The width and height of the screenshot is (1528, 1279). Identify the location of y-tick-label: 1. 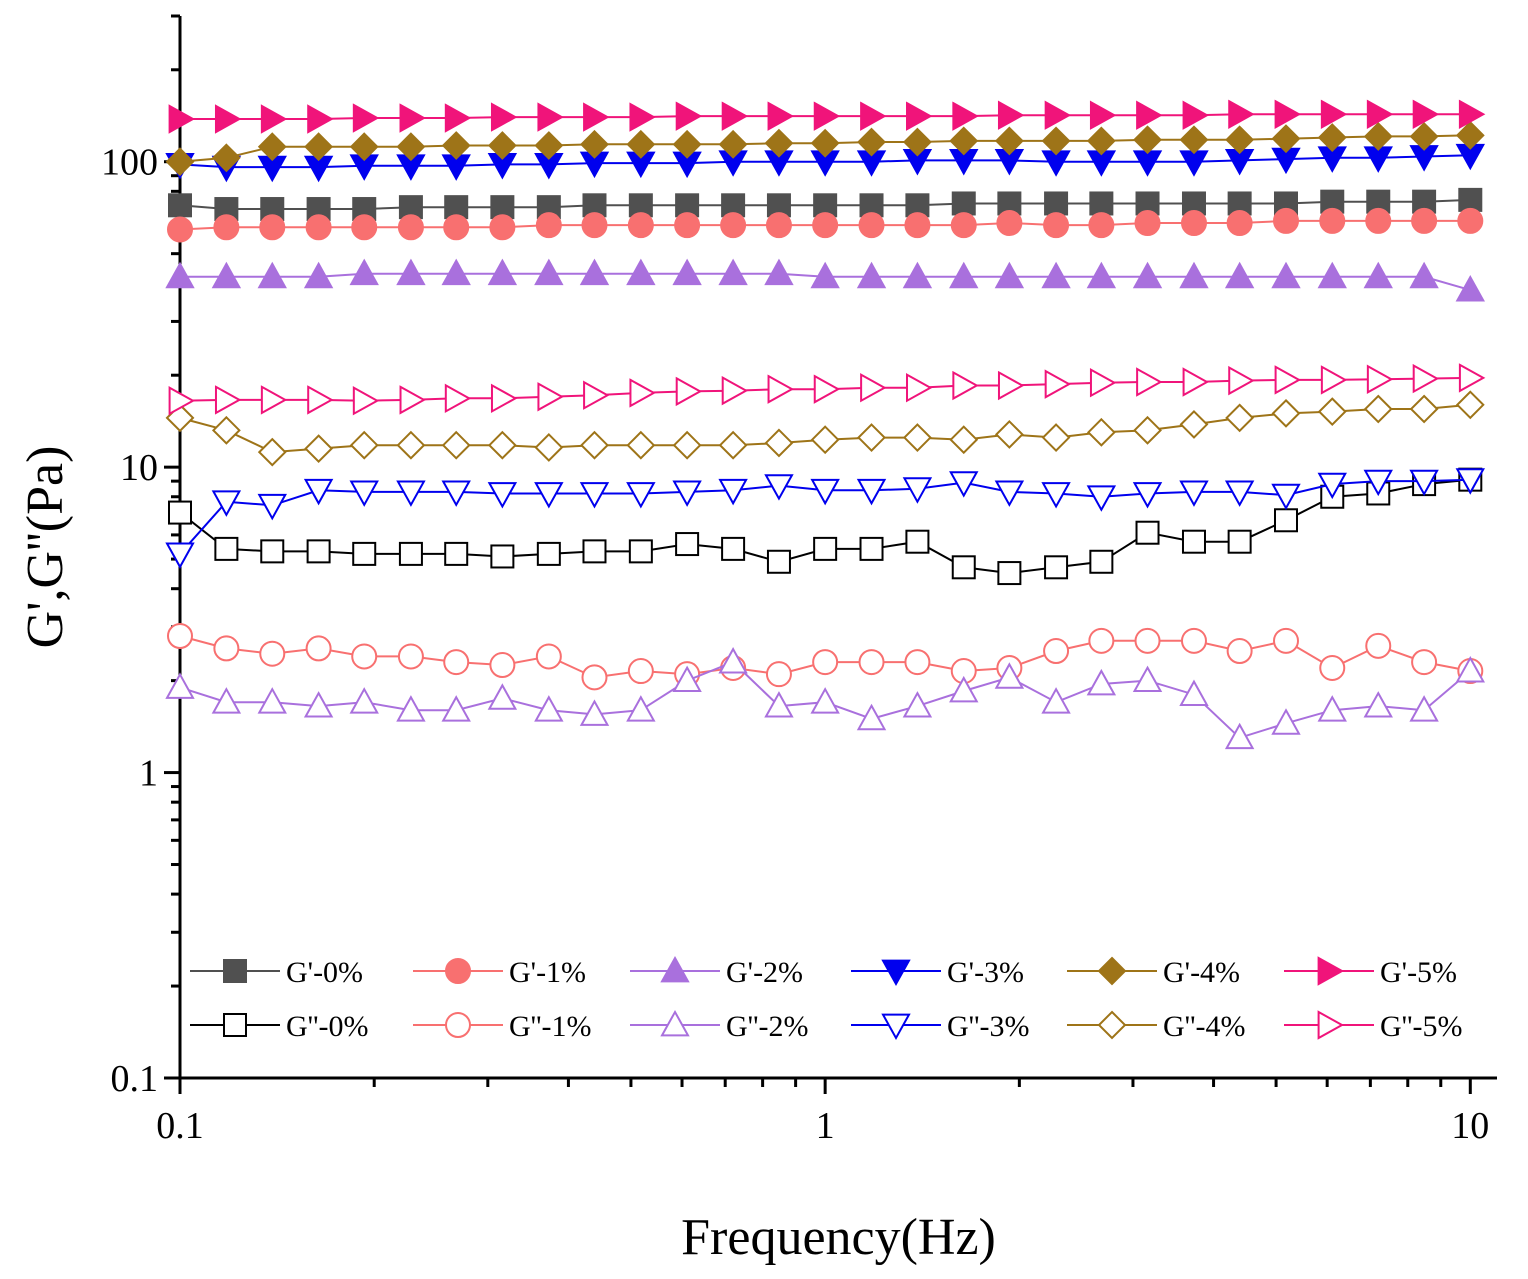
(148, 774).